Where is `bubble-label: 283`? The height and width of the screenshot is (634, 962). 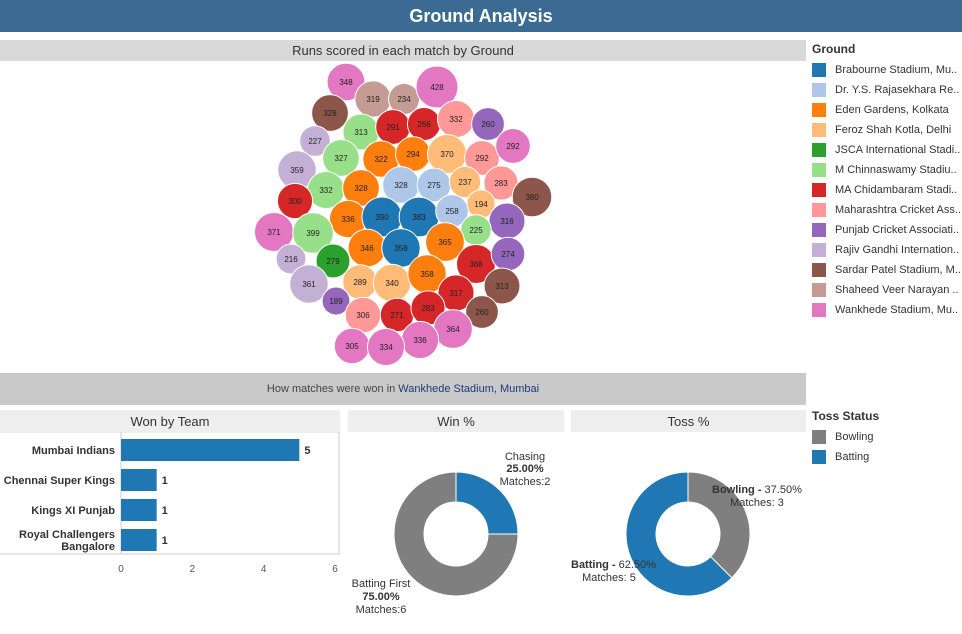 bubble-label: 283 is located at coordinates (501, 183).